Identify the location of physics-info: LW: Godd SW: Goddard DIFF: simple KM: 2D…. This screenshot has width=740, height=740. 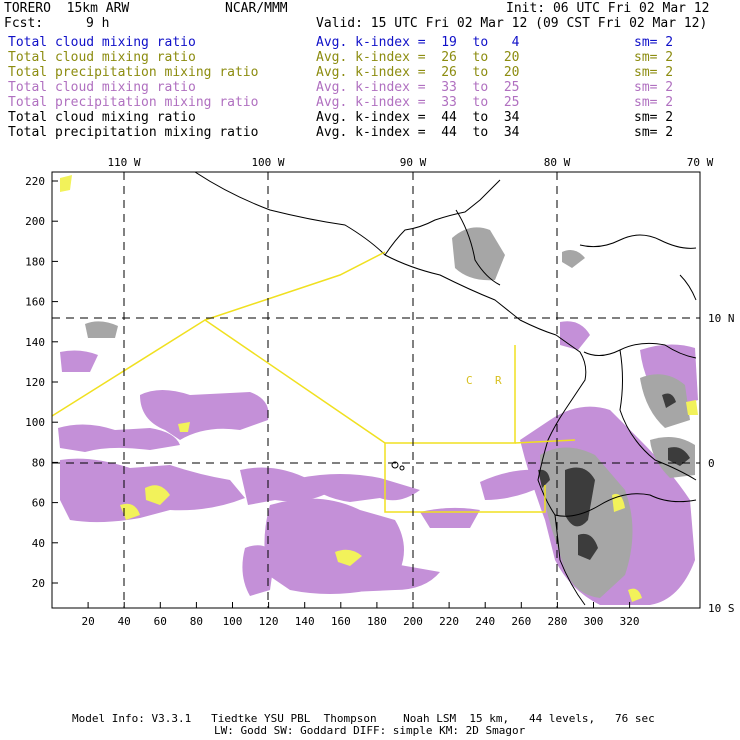
(370, 730).